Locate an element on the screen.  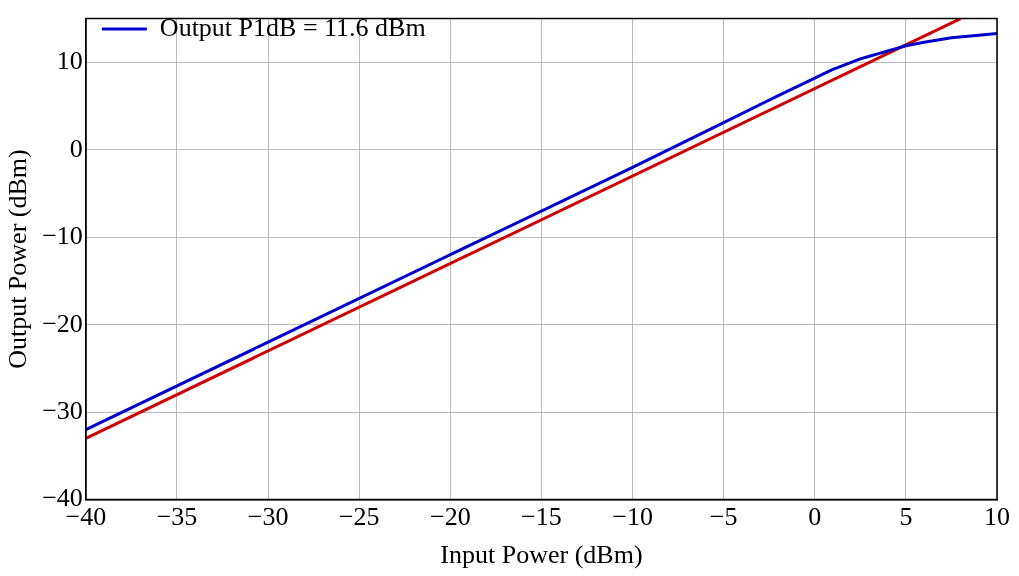
legend-label: Output P1dB = 11.6 dBm is located at coordinates (292, 27).